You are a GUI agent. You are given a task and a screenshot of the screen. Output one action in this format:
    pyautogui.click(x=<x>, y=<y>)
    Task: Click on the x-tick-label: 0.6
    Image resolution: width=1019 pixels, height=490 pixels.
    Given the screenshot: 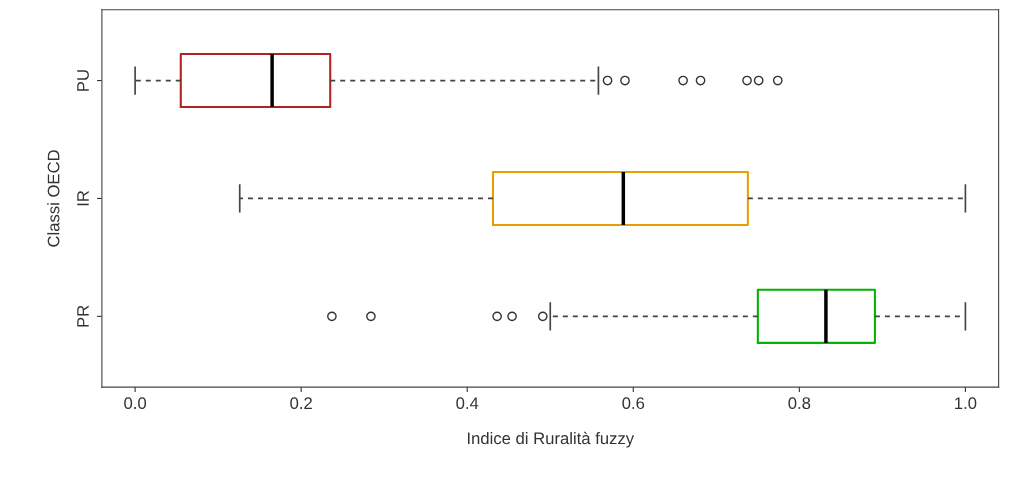 What is the action you would take?
    pyautogui.click(x=633, y=403)
    